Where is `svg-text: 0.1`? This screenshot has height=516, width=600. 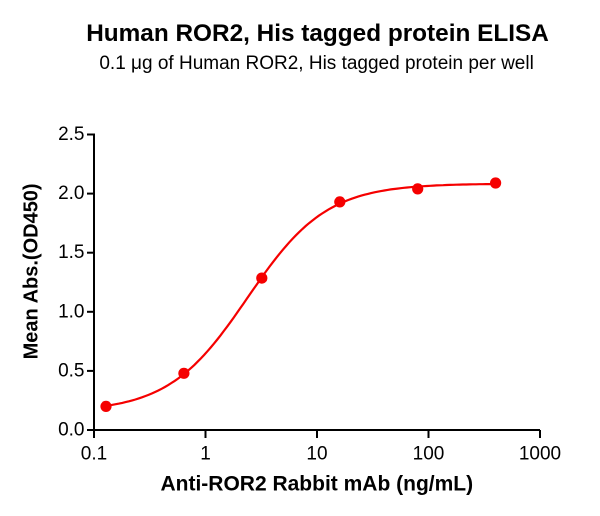
svg-text: 0.1 is located at coordinates (94, 454).